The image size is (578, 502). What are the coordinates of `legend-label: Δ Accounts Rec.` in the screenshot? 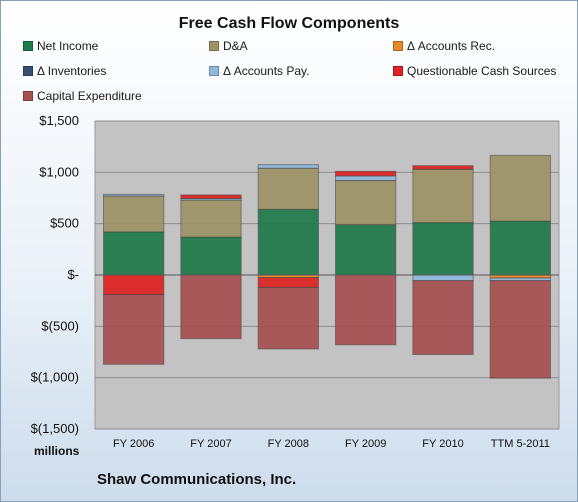 It's located at (451, 46).